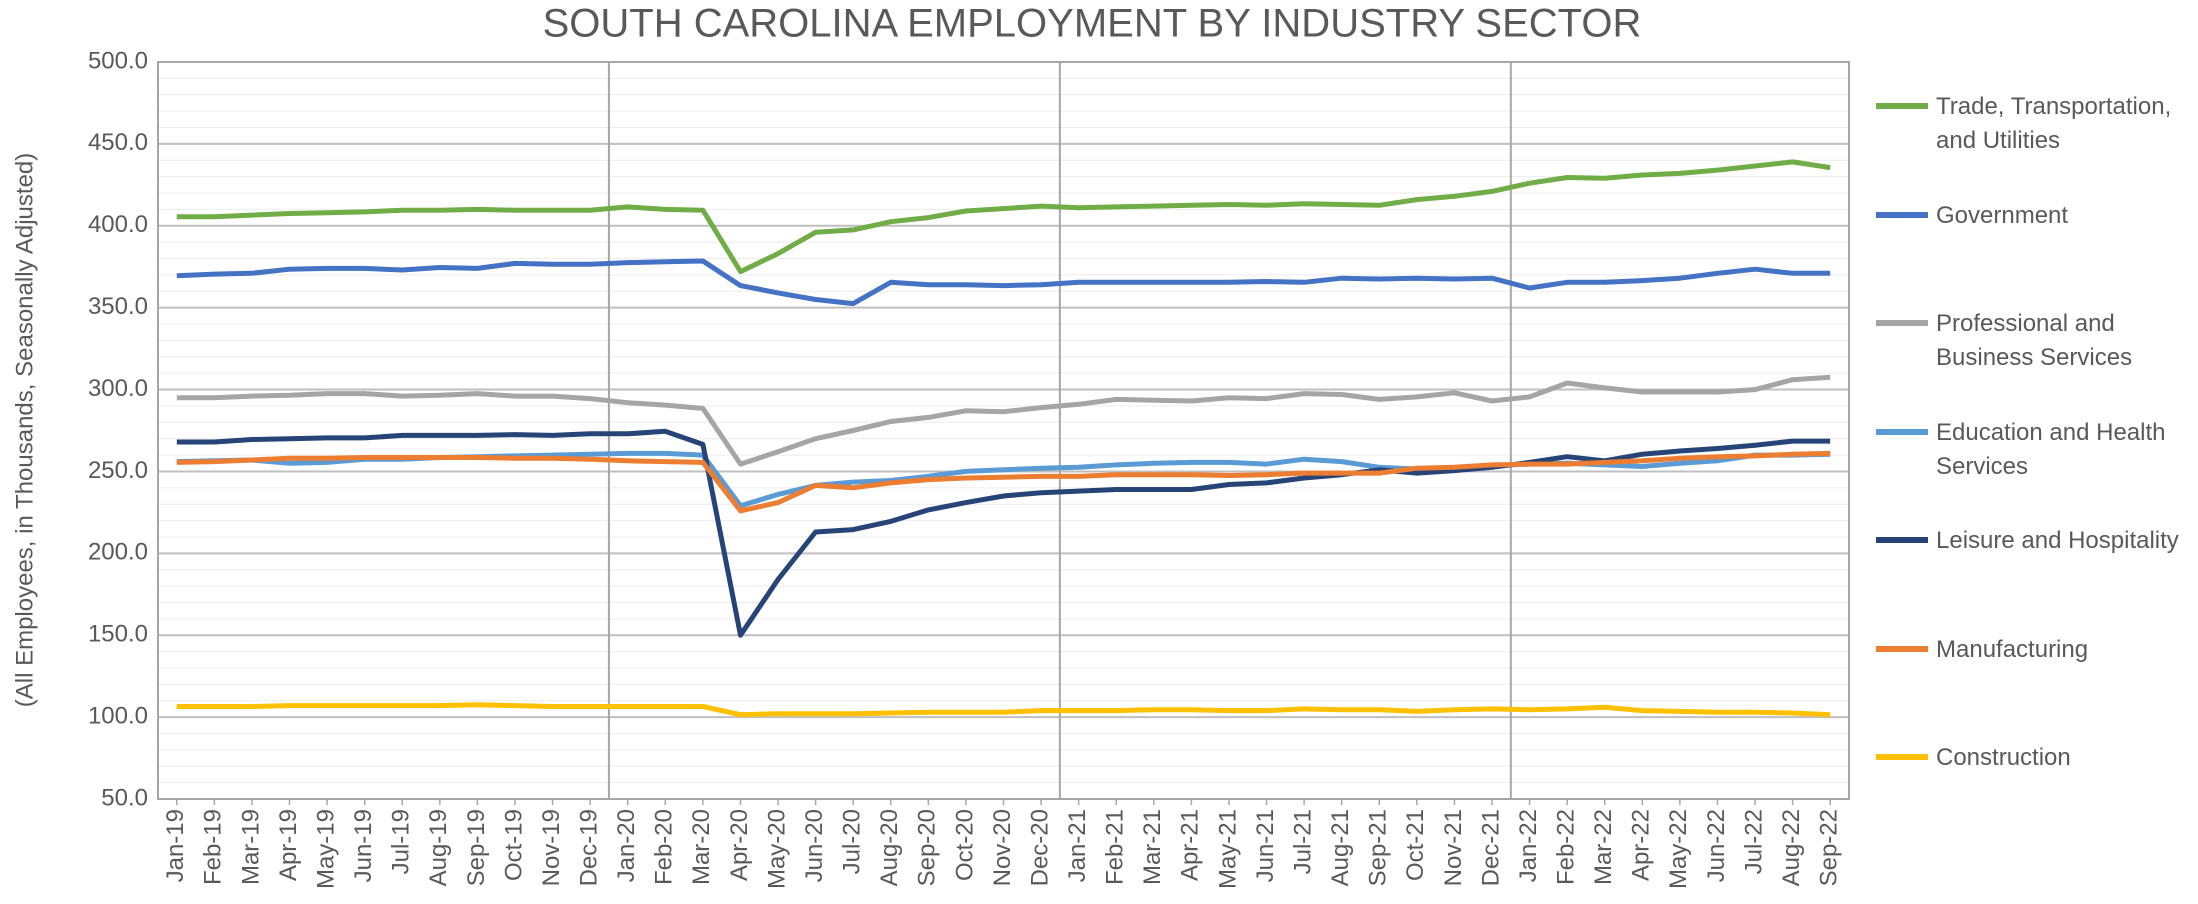 The width and height of the screenshot is (2198, 904). I want to click on x-tick-label: Oct-19, so click(513, 845).